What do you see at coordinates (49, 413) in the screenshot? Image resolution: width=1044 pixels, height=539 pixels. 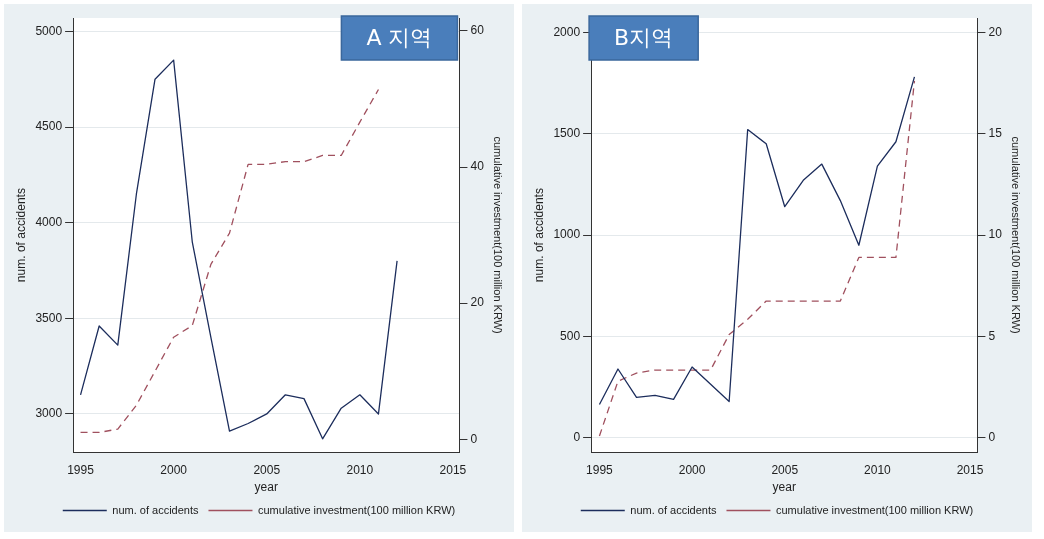 I see `y-tick-label: 3000` at bounding box center [49, 413].